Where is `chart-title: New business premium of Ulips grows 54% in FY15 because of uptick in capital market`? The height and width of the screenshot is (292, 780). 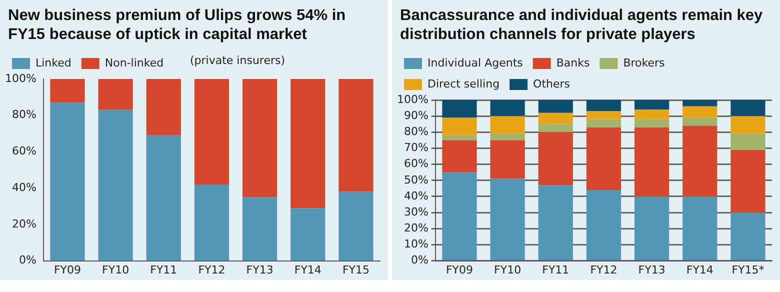 chart-title: New business premium of Ulips grows 54% in FY15 because of uptick in capital market is located at coordinates (177, 25).